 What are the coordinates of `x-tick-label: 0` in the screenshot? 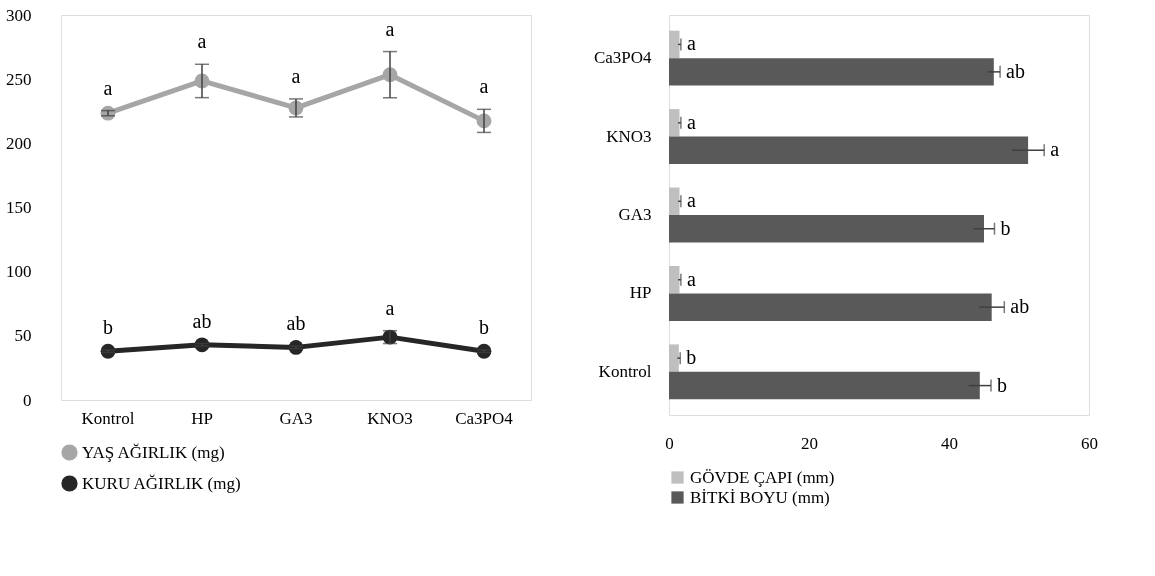 It's located at (669, 443).